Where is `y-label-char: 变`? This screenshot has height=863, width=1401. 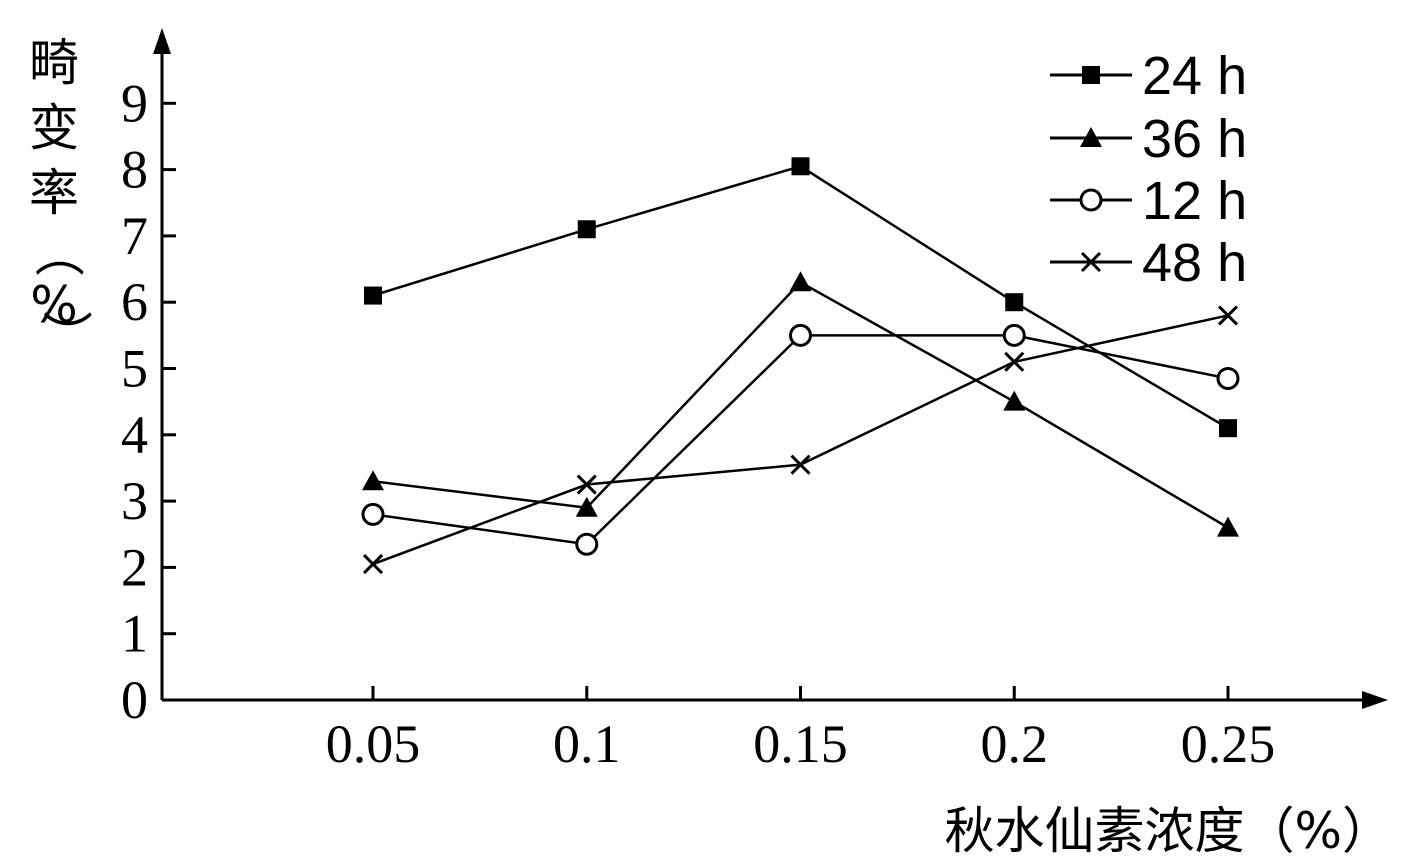
y-label-char: 变 is located at coordinates (54, 128).